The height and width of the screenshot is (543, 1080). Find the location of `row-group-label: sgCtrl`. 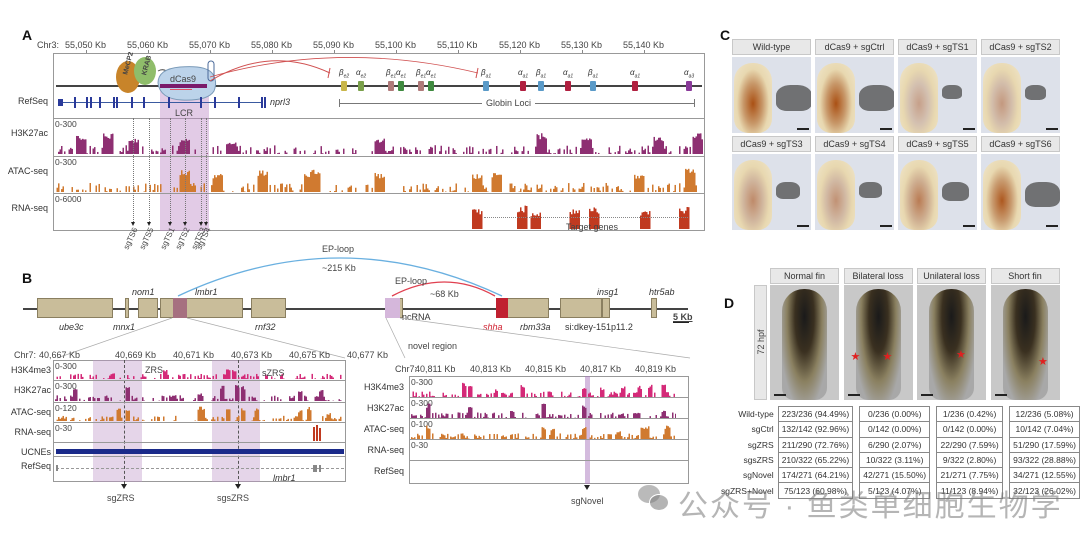

row-group-label: sgCtrl is located at coordinates (762, 429).